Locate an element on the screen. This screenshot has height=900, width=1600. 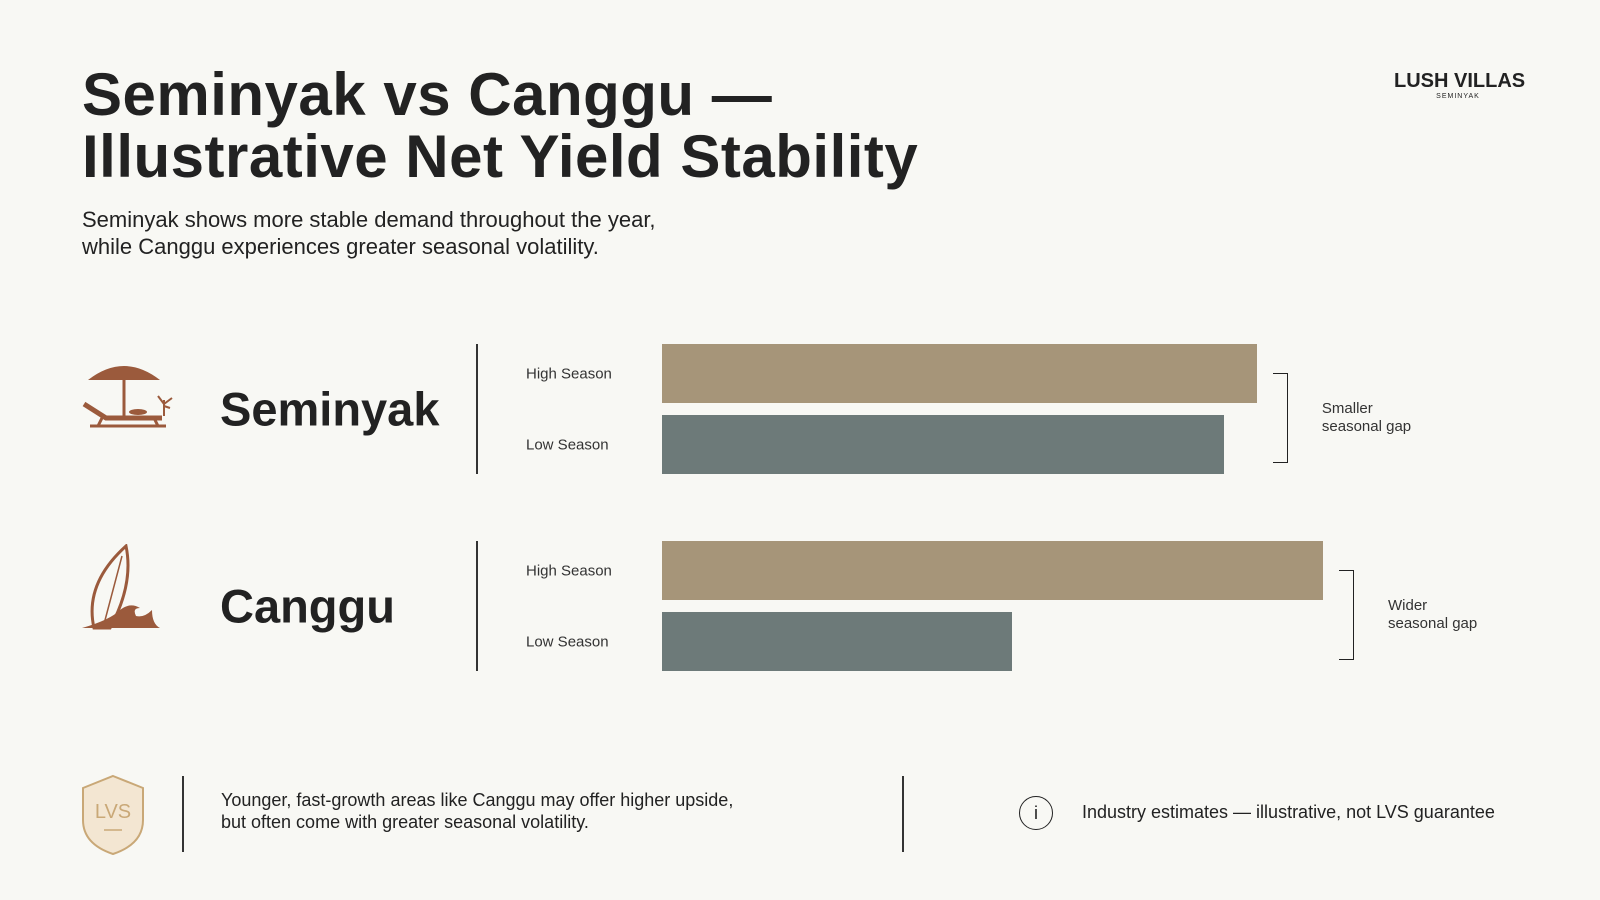
shield-badge: LVS is located at coordinates (113, 815).